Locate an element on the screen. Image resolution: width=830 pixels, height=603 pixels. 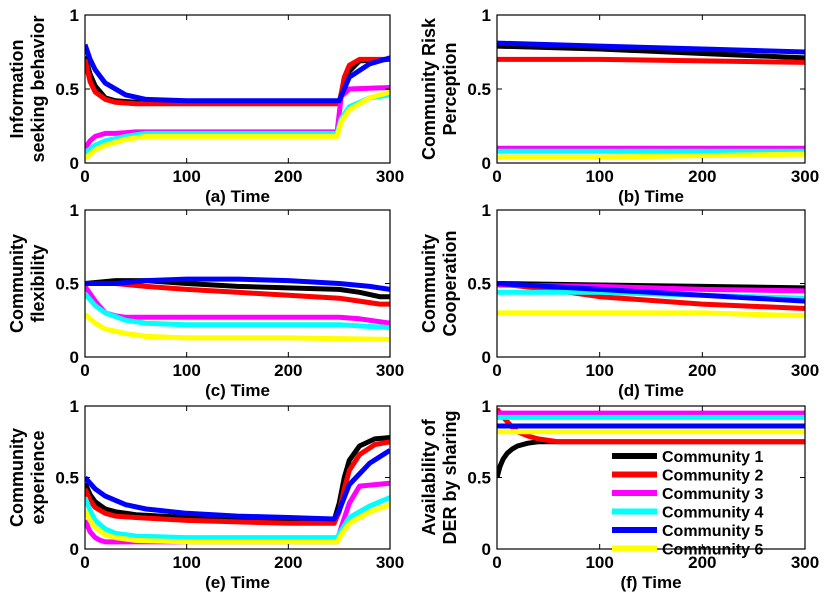
legend-label: Community 1 is located at coordinates (712, 457).